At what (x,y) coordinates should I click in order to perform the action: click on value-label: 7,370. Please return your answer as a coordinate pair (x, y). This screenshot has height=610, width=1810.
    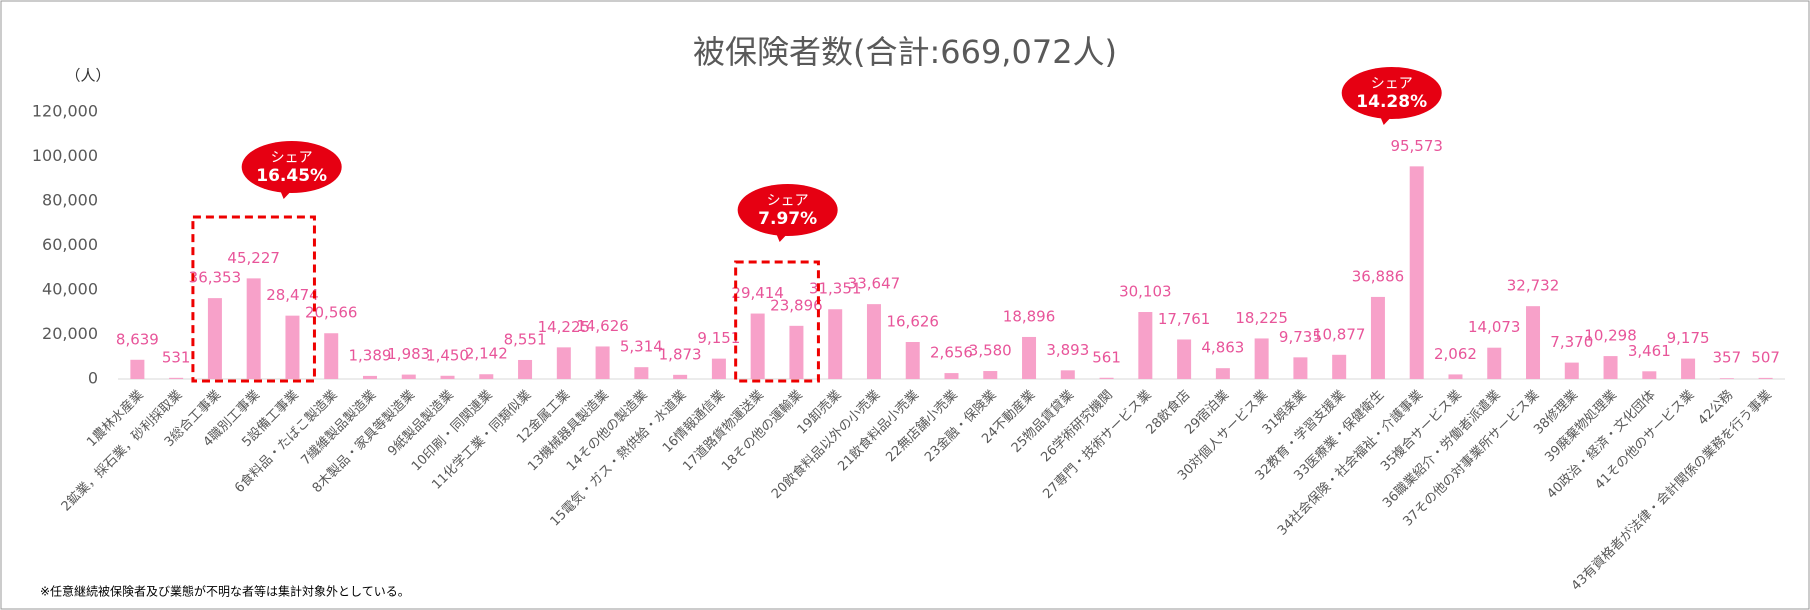
    Looking at the image, I should click on (1571, 342).